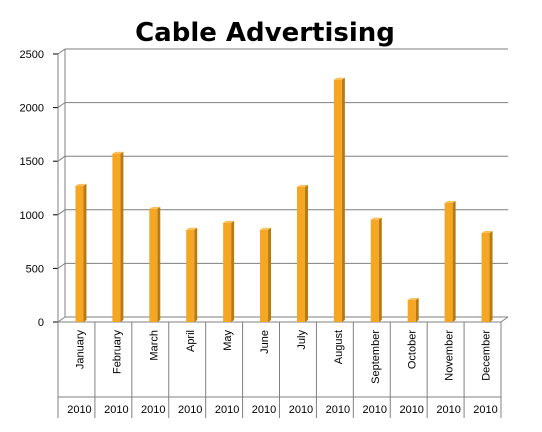 Image resolution: width=542 pixels, height=432 pixels. What do you see at coordinates (35, 269) in the screenshot?
I see `y-tick-label: 500` at bounding box center [35, 269].